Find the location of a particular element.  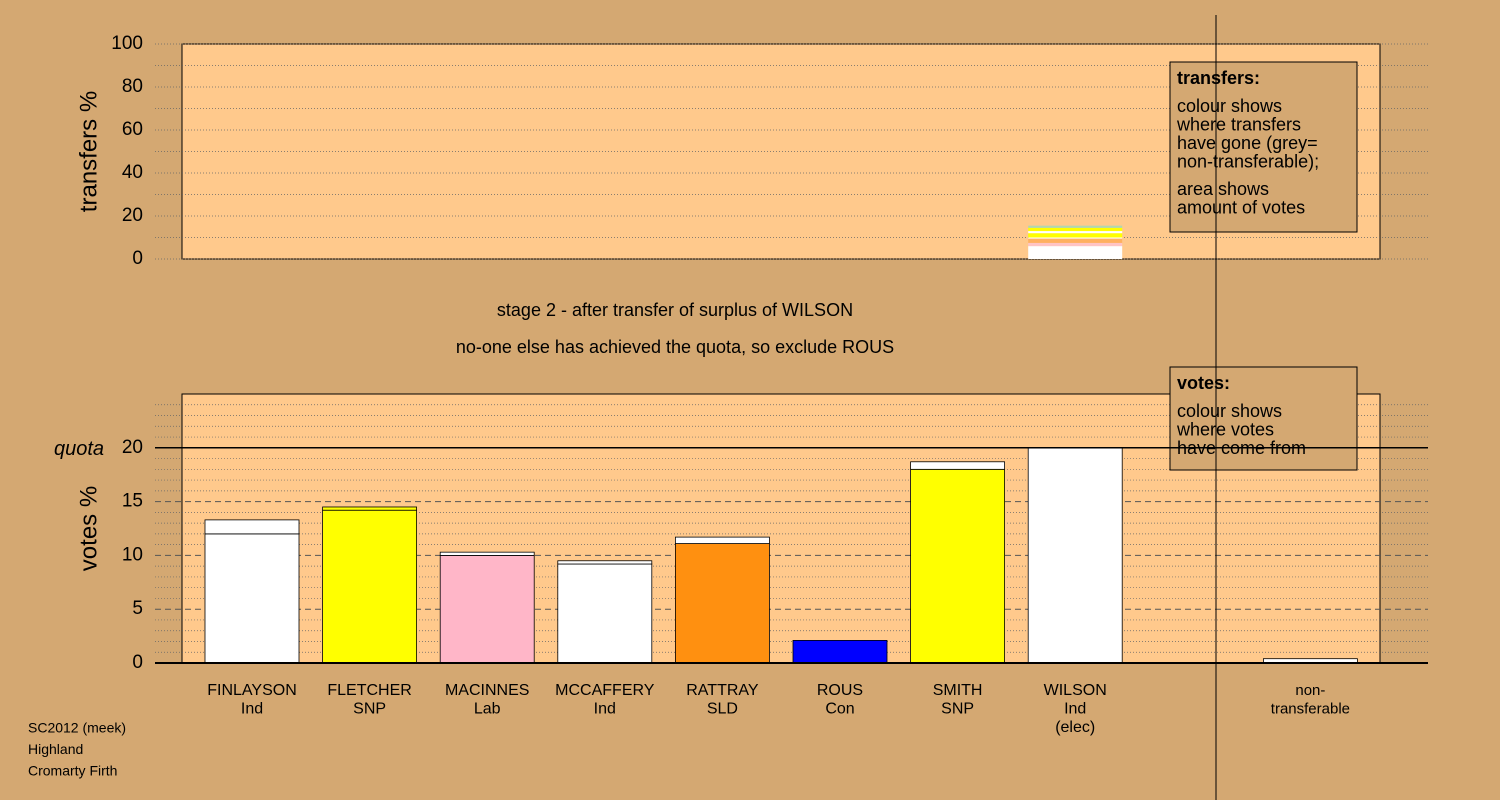

x-tick-label: ROUS is located at coordinates (840, 690).